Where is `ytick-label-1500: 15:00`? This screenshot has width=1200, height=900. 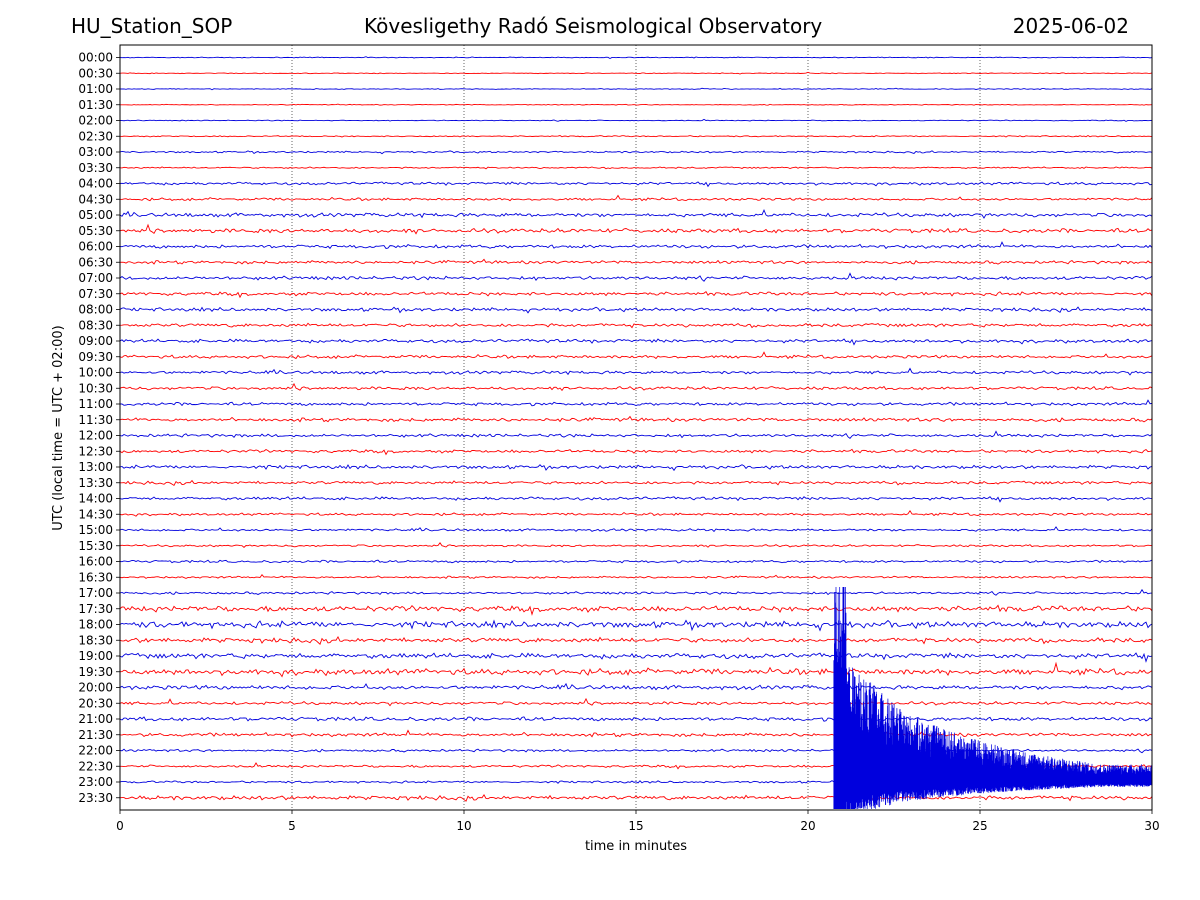 ytick-label-1500: 15:00 is located at coordinates (95, 530).